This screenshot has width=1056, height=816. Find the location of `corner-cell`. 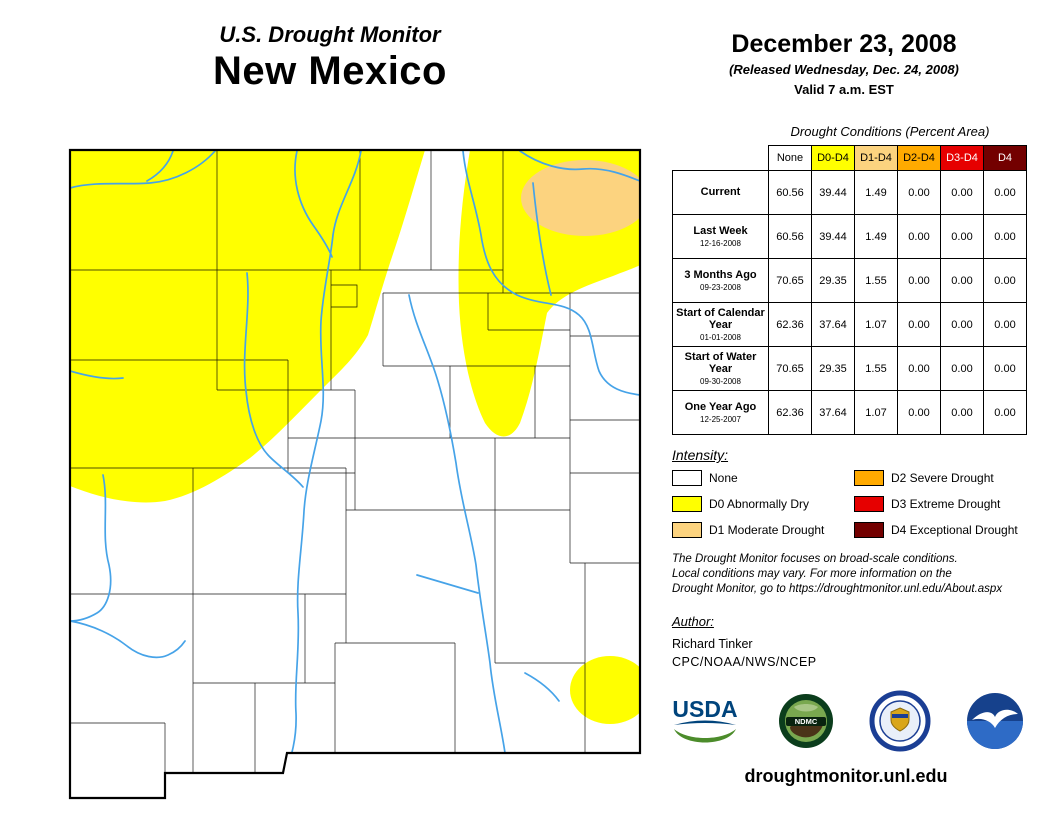

corner-cell is located at coordinates (721, 158).